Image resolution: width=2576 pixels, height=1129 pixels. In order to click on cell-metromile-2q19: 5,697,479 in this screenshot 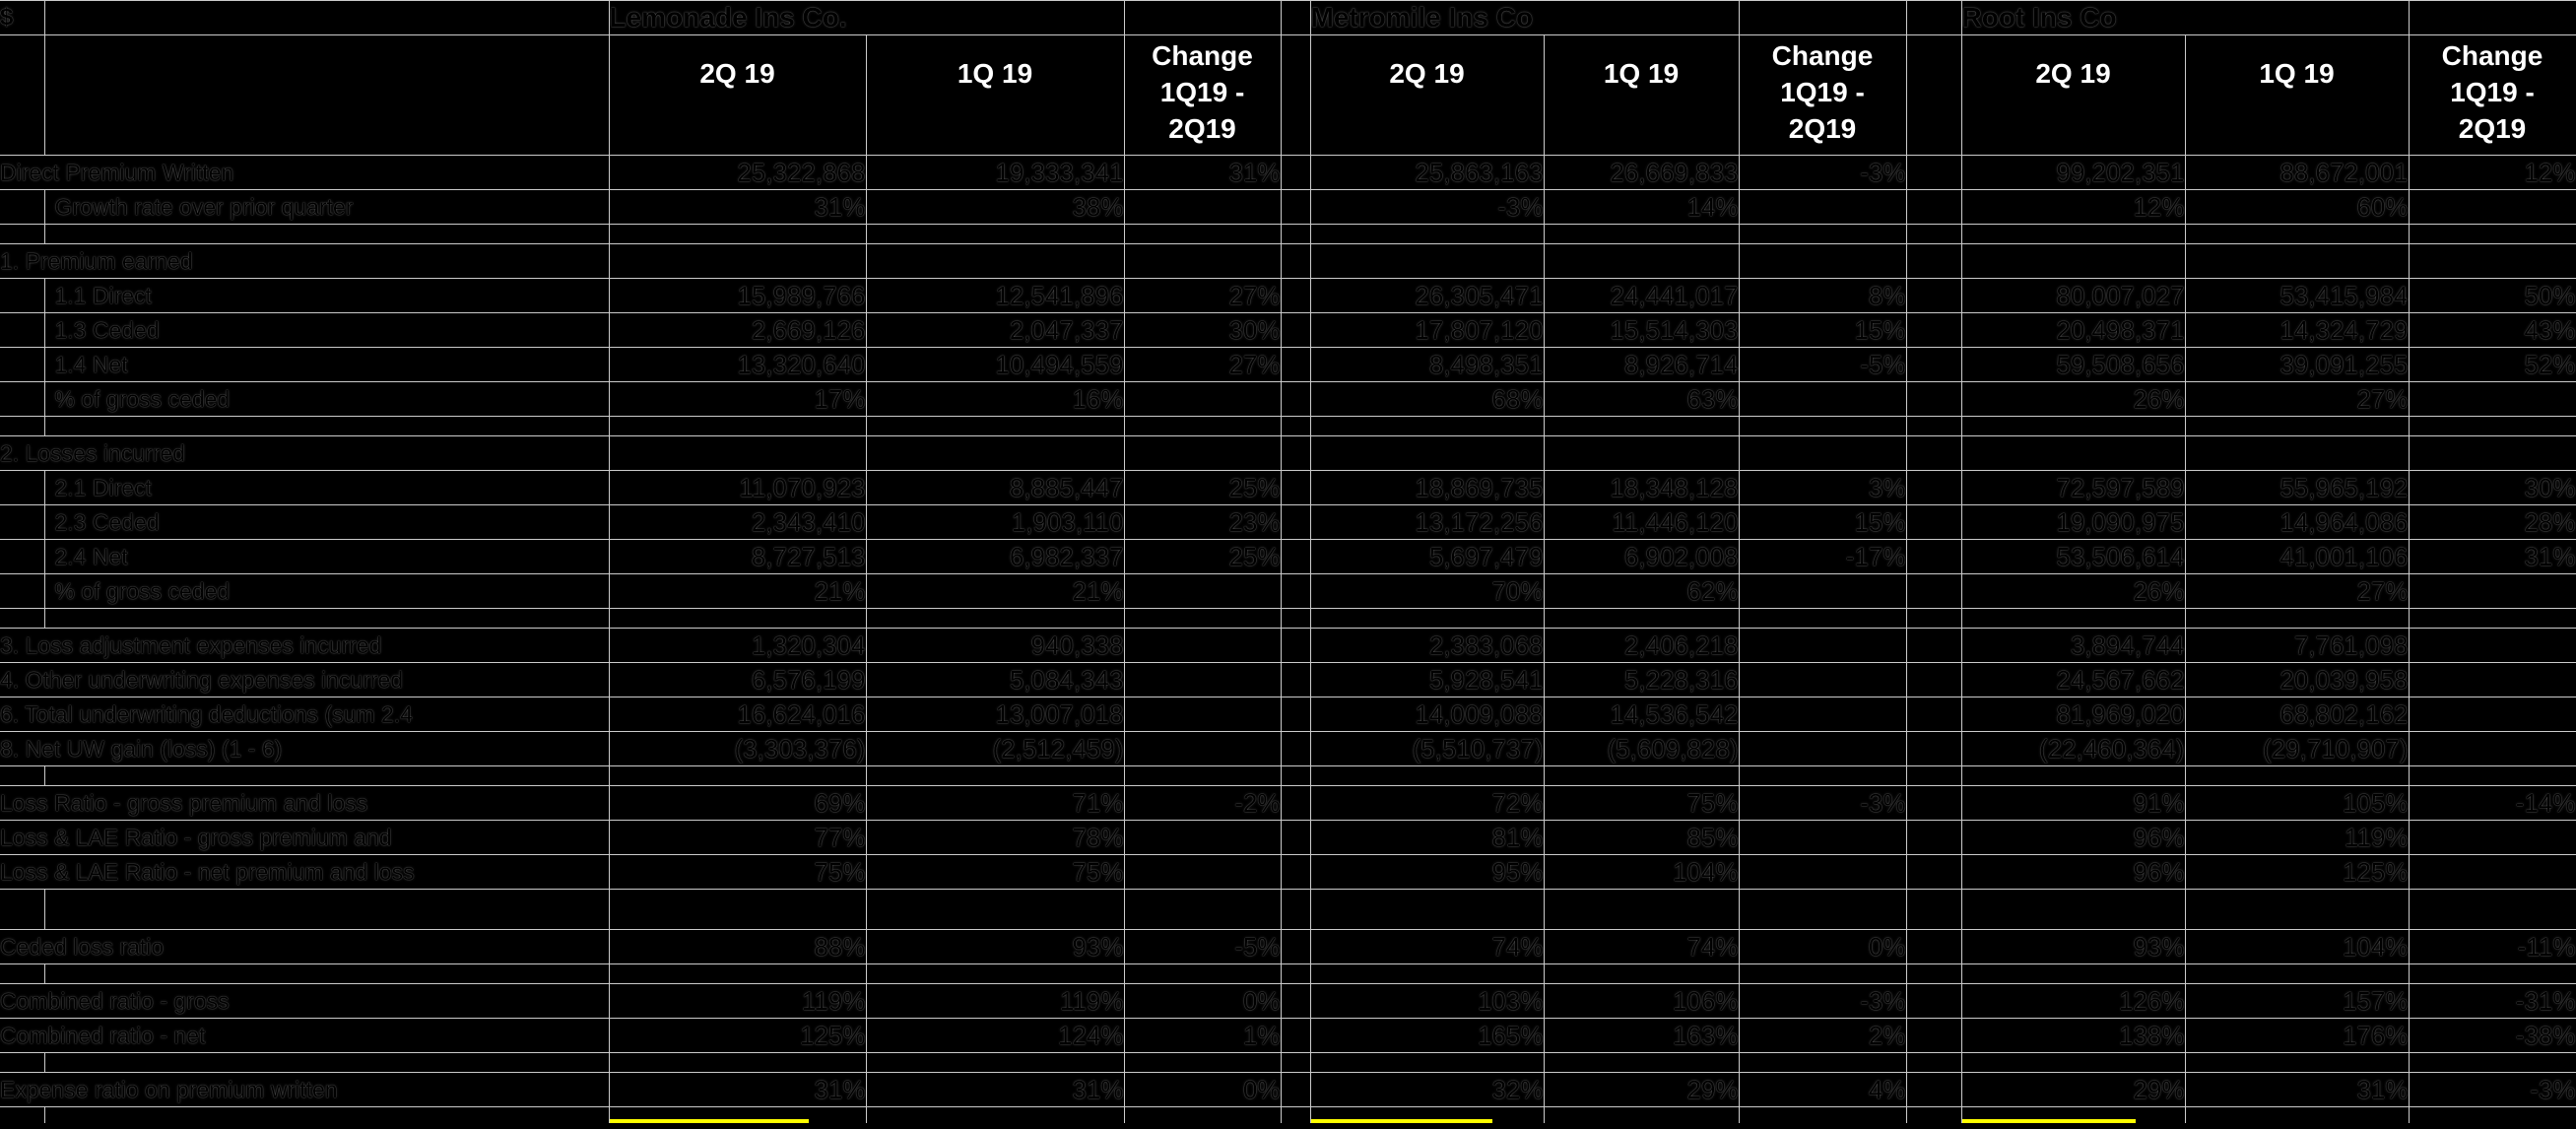, I will do `click(1427, 556)`.